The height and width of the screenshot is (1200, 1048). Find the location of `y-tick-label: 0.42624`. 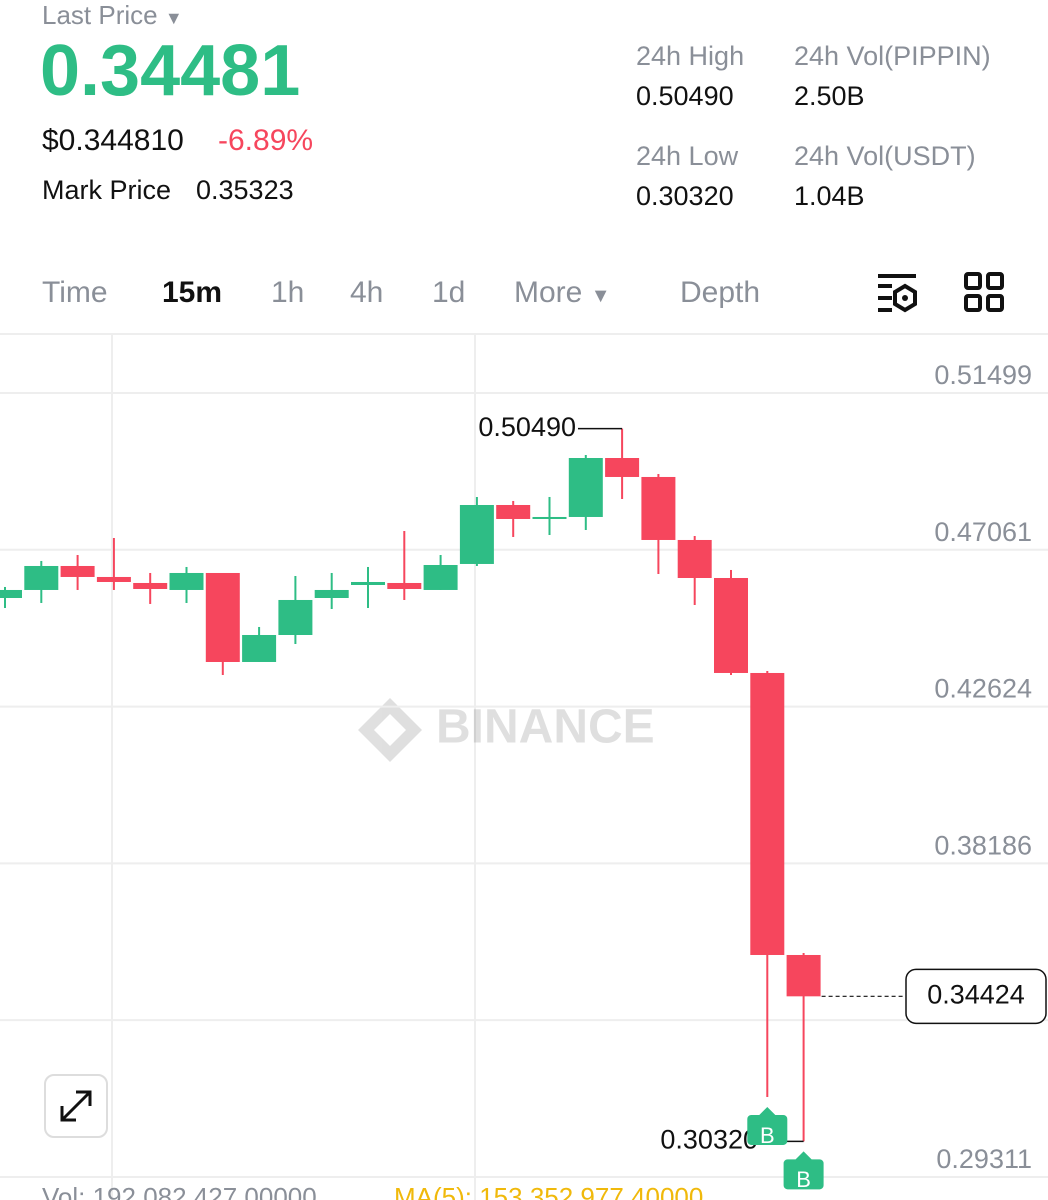

y-tick-label: 0.42624 is located at coordinates (983, 689).